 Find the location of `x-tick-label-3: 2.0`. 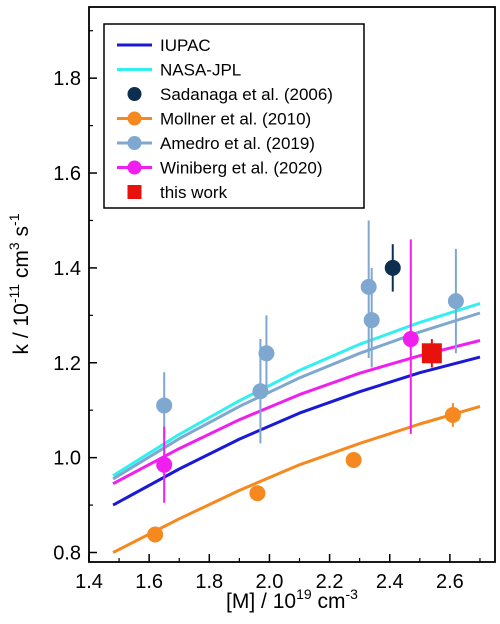

x-tick-label-3: 2.0 is located at coordinates (270, 582).